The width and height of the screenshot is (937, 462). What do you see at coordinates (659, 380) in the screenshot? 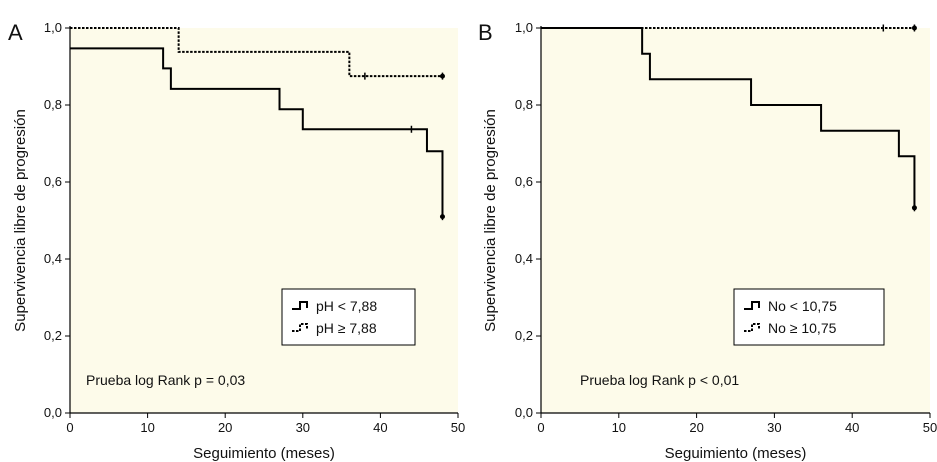
I see `logrank-annotation: Prueba log Rank p < 0,01` at bounding box center [659, 380].